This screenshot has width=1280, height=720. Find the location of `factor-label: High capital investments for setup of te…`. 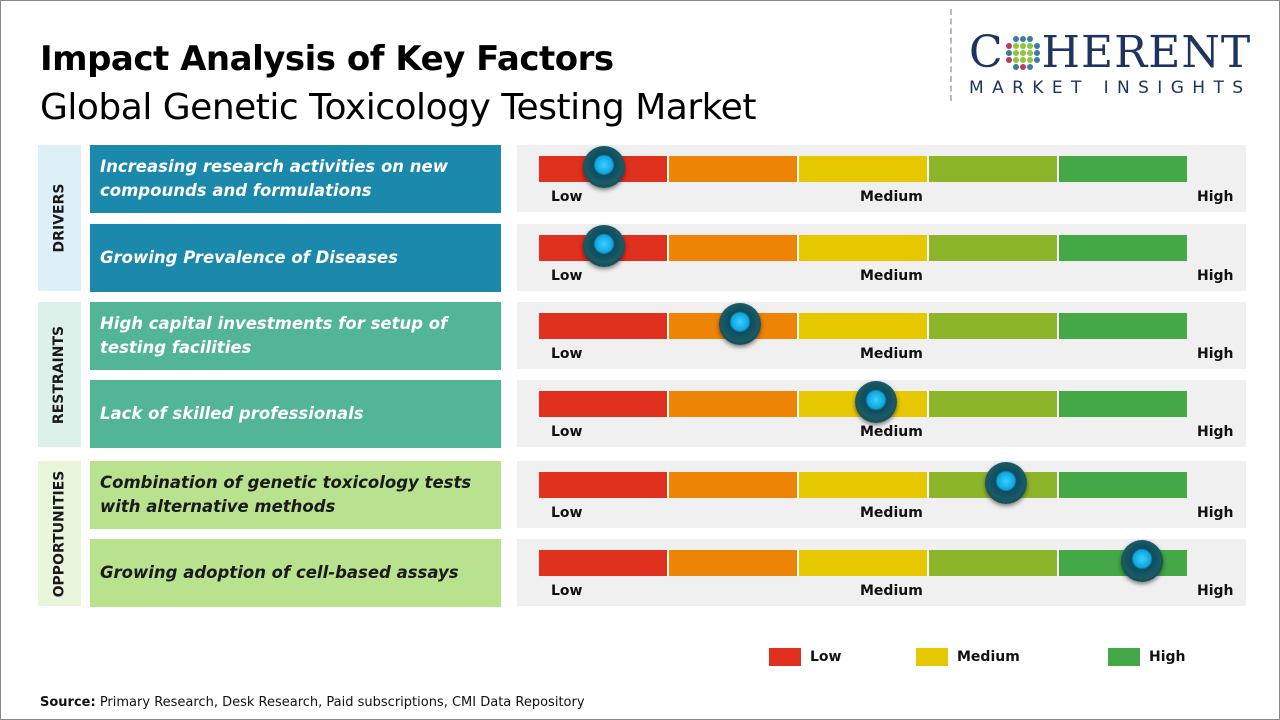

factor-label: High capital investments for setup of te… is located at coordinates (295, 336).